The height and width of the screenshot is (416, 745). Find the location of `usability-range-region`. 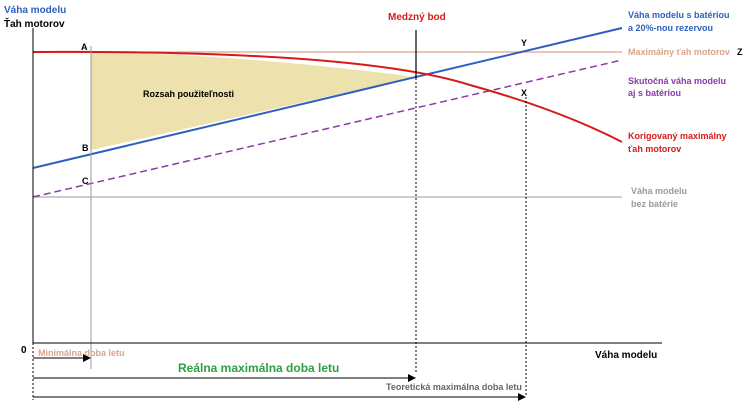

usability-range-region is located at coordinates (253, 101).